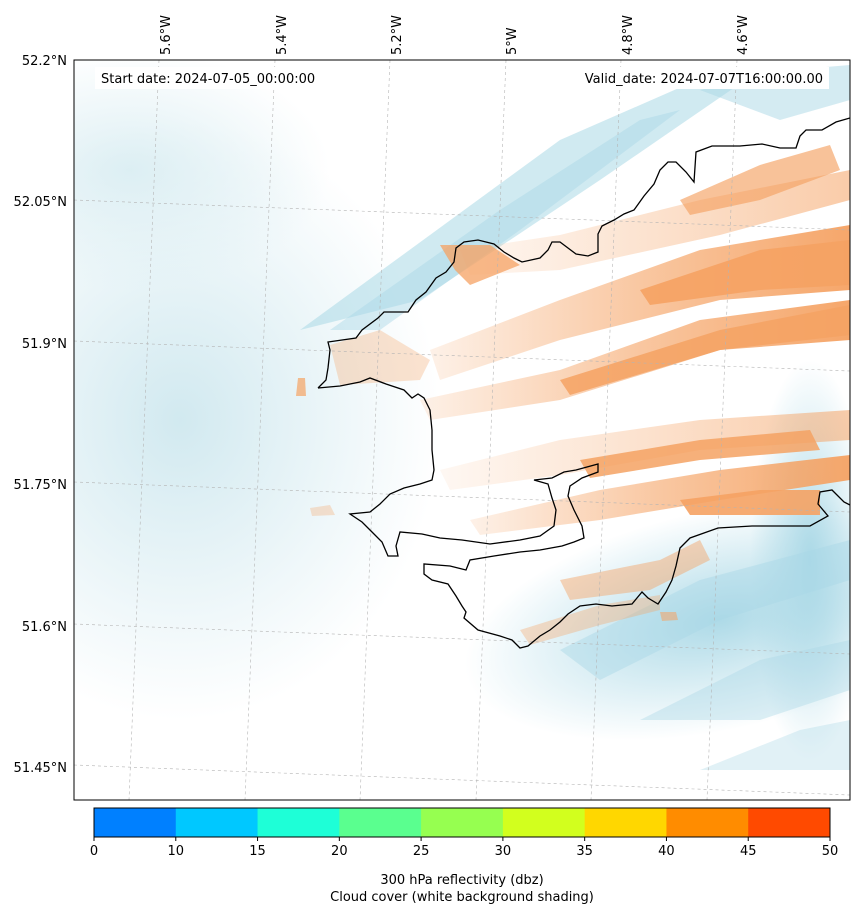 The image size is (859, 914). Describe the element at coordinates (44, 344) in the screenshot. I see `lat-label: 51.9°N` at that location.